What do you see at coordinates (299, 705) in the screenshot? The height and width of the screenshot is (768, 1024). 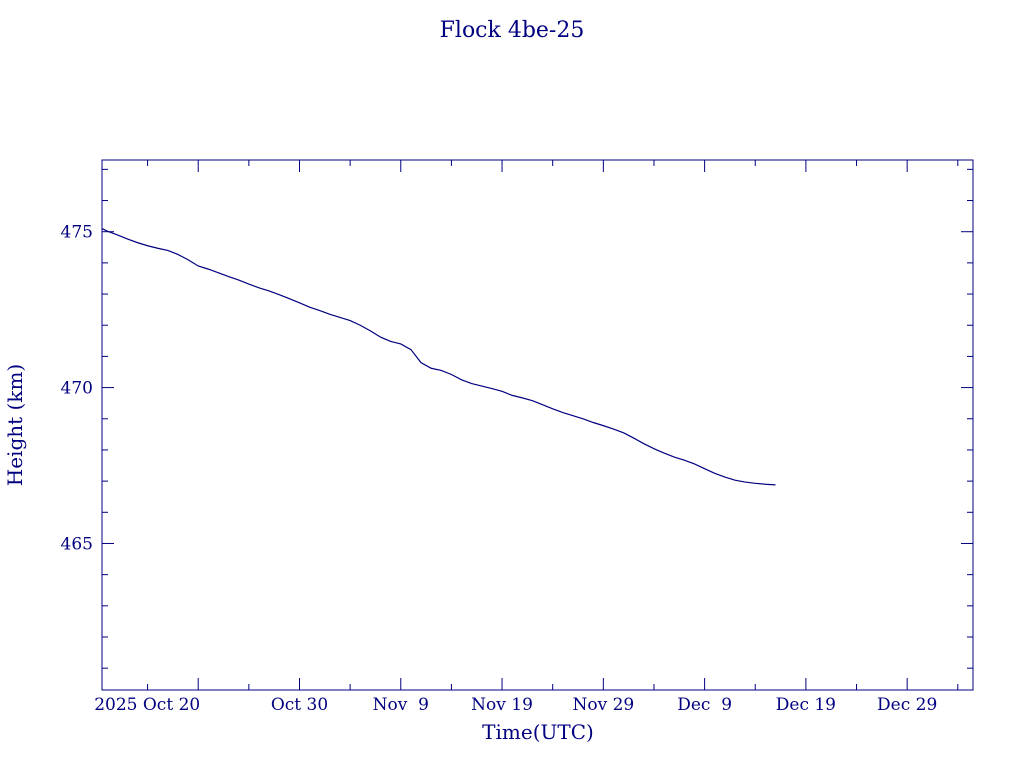 I see `x-tick-label: Oct 30` at bounding box center [299, 705].